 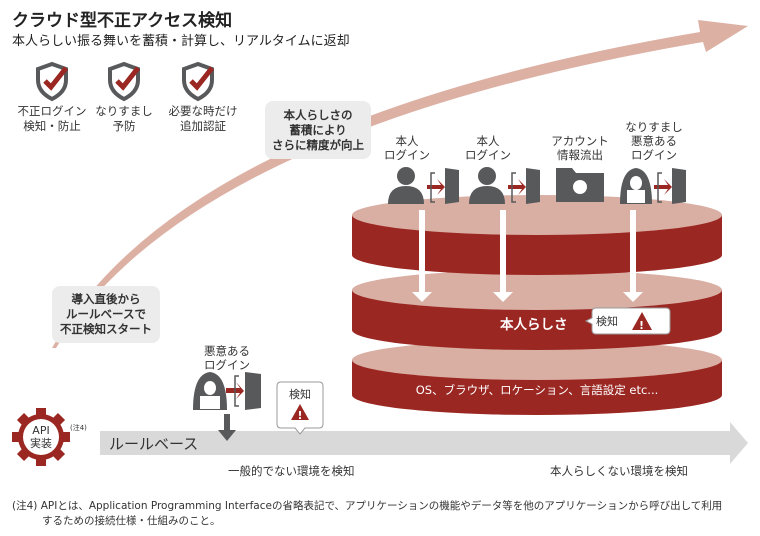 I want to click on page-subtitle: 本人らしい振る舞いを蓄積・計算し、リアルタイムに返却, so click(x=181, y=41).